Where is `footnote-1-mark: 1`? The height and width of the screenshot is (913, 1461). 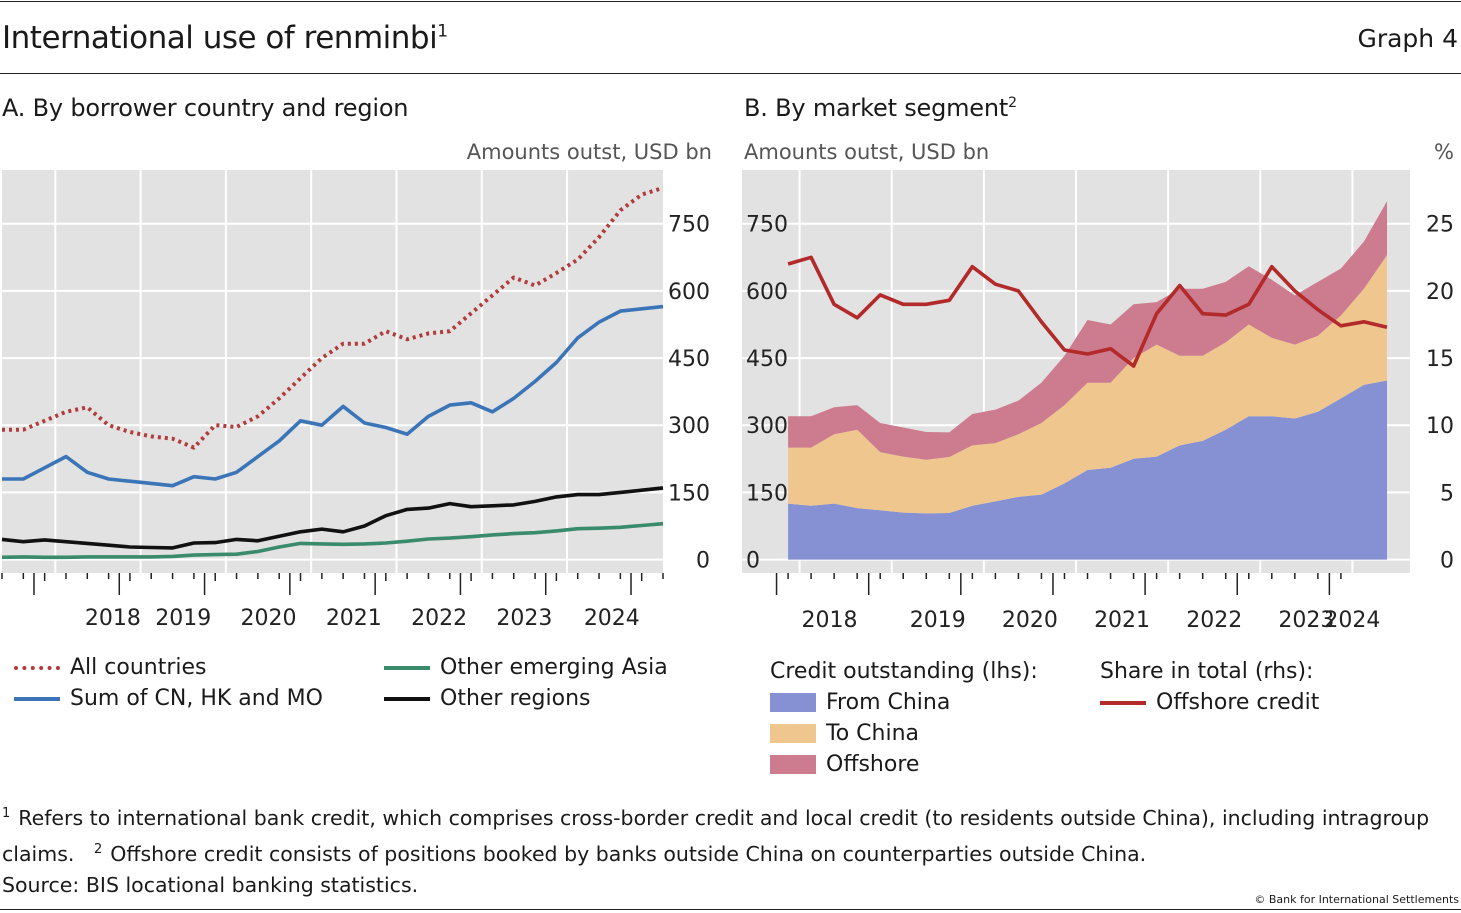
footnote-1-mark: 1 is located at coordinates (6, 813).